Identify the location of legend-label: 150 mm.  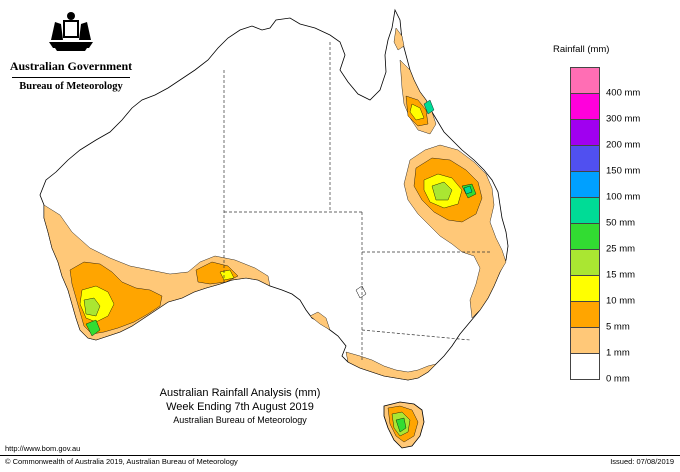
(623, 171).